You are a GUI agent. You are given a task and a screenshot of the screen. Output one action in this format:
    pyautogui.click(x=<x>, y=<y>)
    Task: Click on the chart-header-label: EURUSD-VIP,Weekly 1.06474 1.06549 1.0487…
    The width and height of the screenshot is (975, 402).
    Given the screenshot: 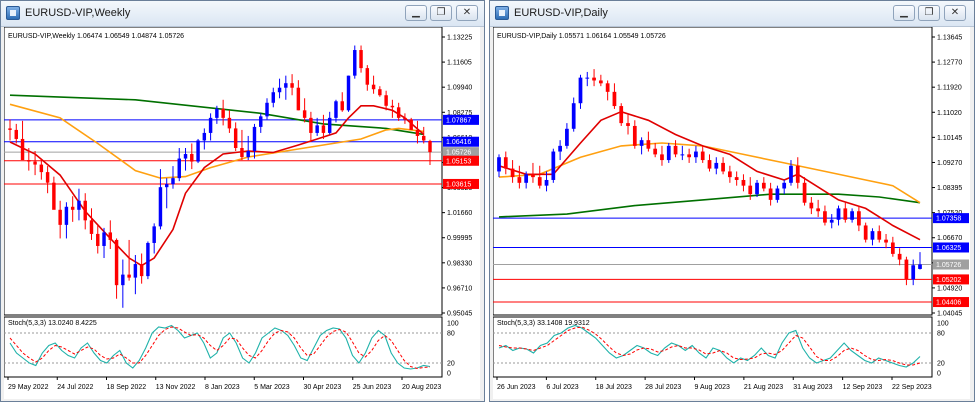 What is the action you would take?
    pyautogui.click(x=96, y=36)
    